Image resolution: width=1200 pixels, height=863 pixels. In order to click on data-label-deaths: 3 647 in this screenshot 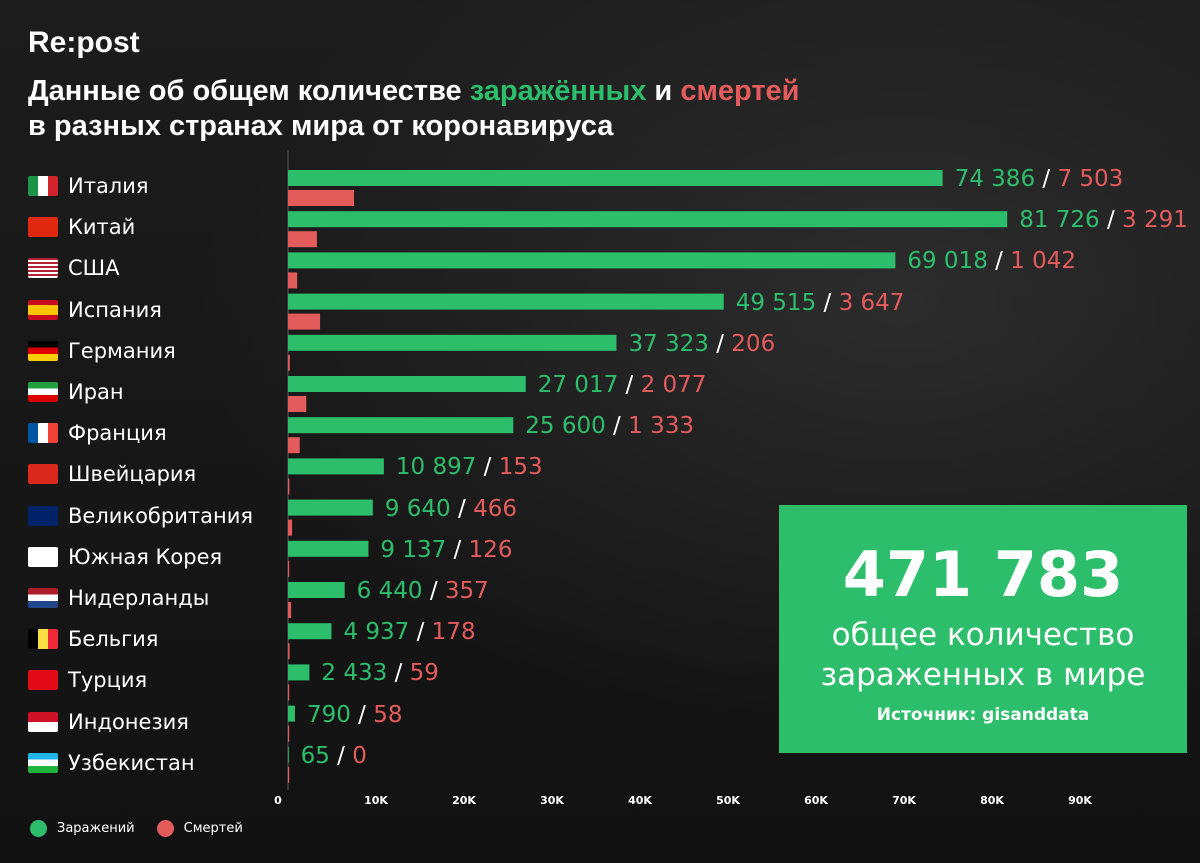, I will do `click(871, 302)`.